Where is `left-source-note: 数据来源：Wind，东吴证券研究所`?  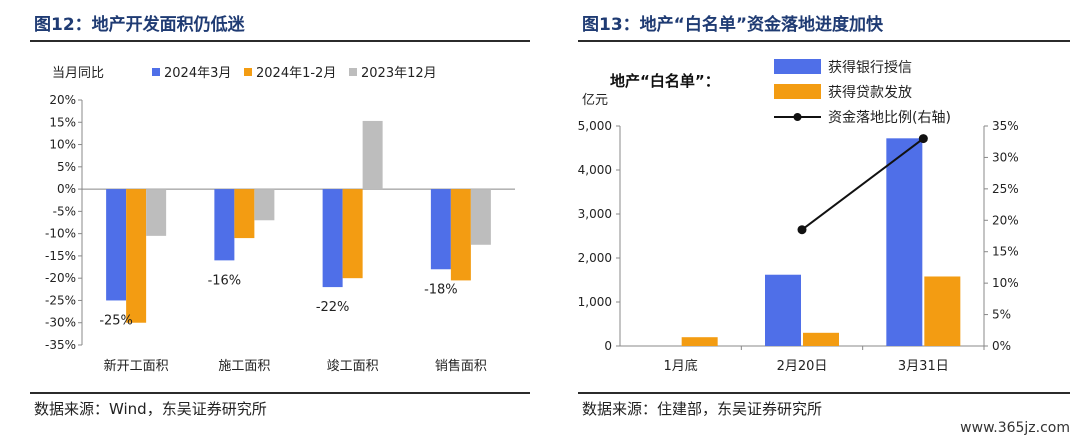 left-source-note: 数据来源：Wind，东吴证券研究所 is located at coordinates (150, 409).